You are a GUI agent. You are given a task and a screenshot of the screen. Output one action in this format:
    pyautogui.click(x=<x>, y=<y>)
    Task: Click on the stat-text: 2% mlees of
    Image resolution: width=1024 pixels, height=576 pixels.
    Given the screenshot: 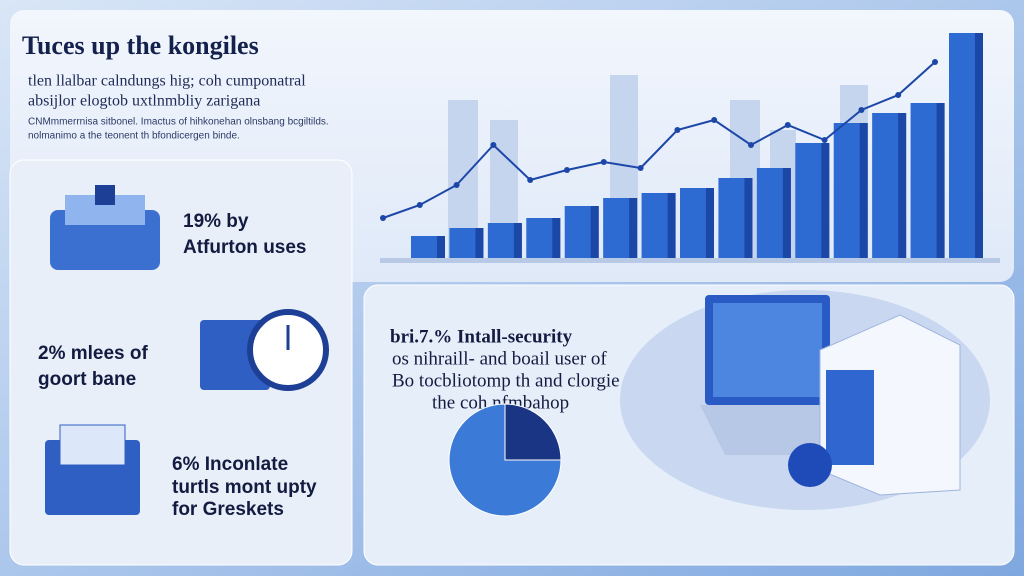 What is the action you would take?
    pyautogui.click(x=93, y=353)
    